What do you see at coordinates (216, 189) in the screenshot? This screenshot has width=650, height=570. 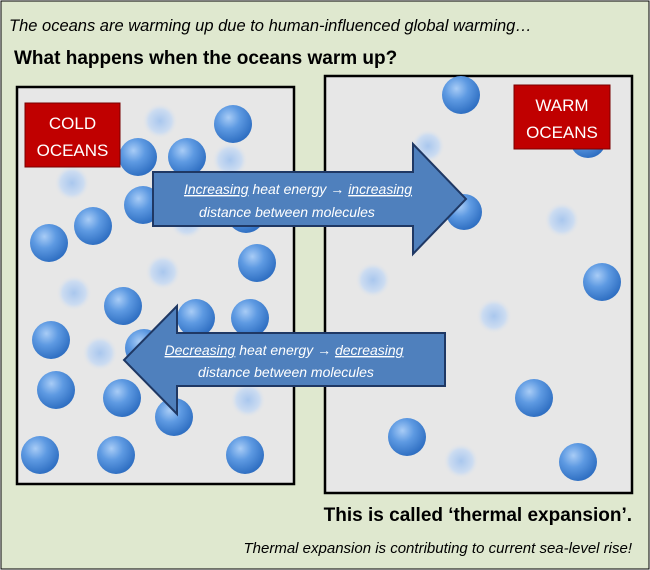 I see `right-arrow-word1: Increasing` at bounding box center [216, 189].